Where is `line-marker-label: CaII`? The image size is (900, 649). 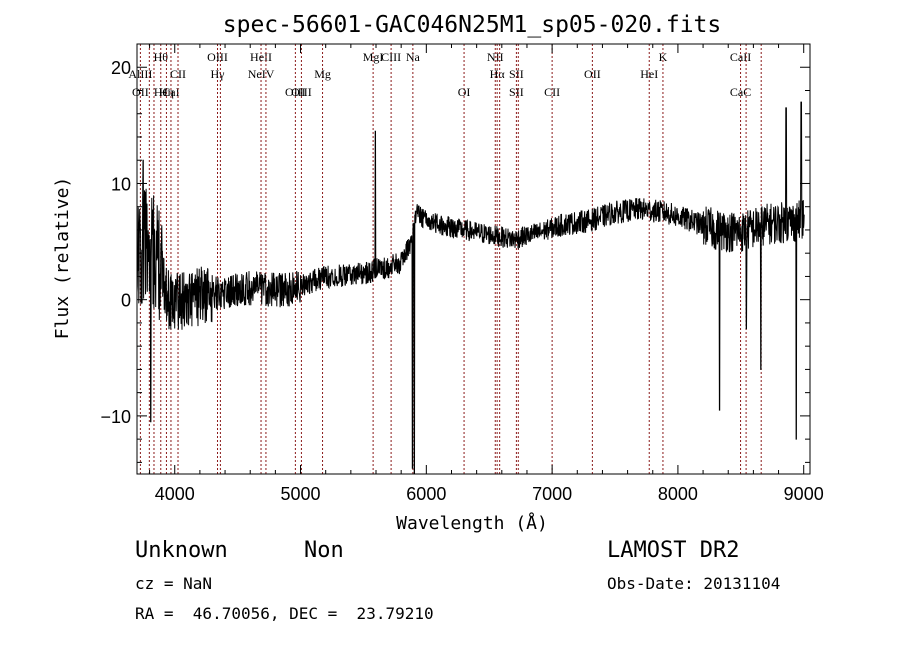
line-marker-label: CaII is located at coordinates (740, 57).